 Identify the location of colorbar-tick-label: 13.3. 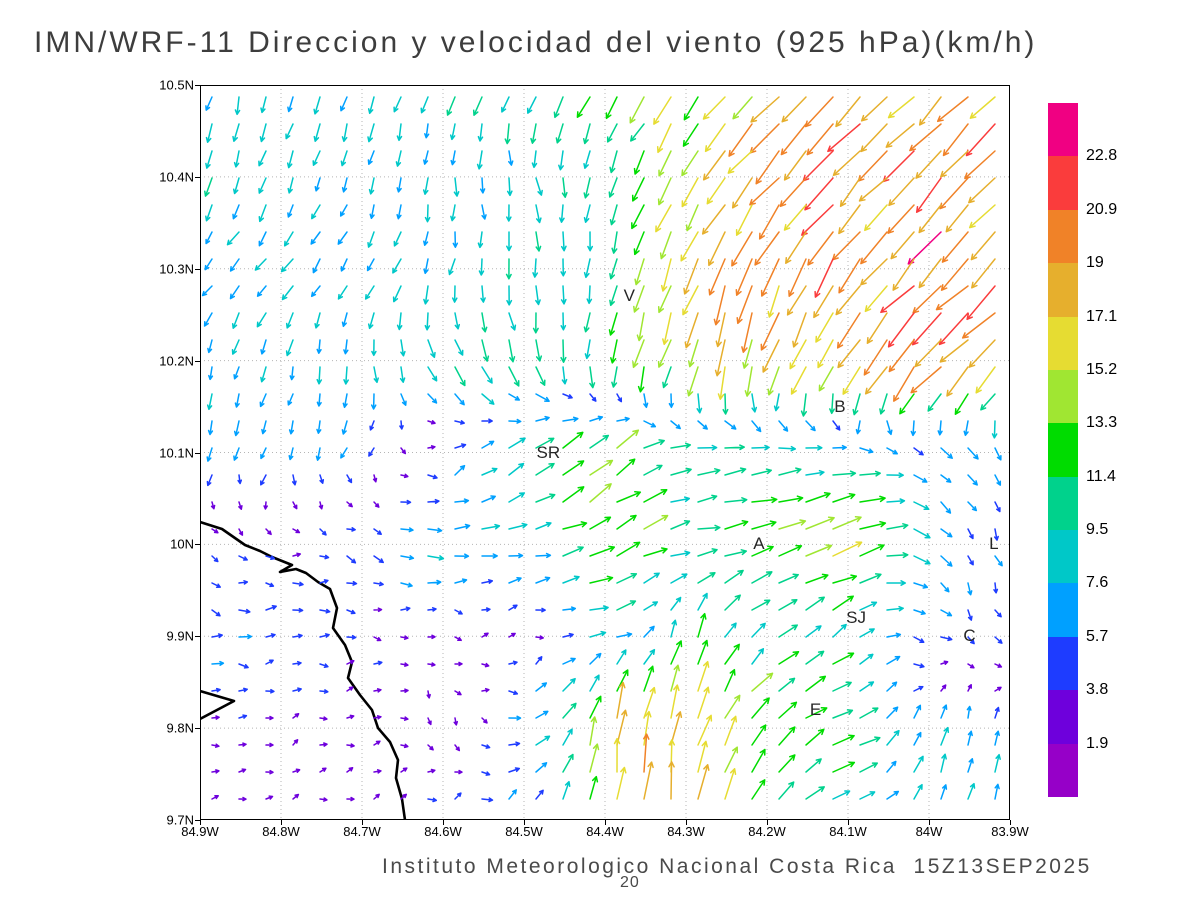
(1102, 423).